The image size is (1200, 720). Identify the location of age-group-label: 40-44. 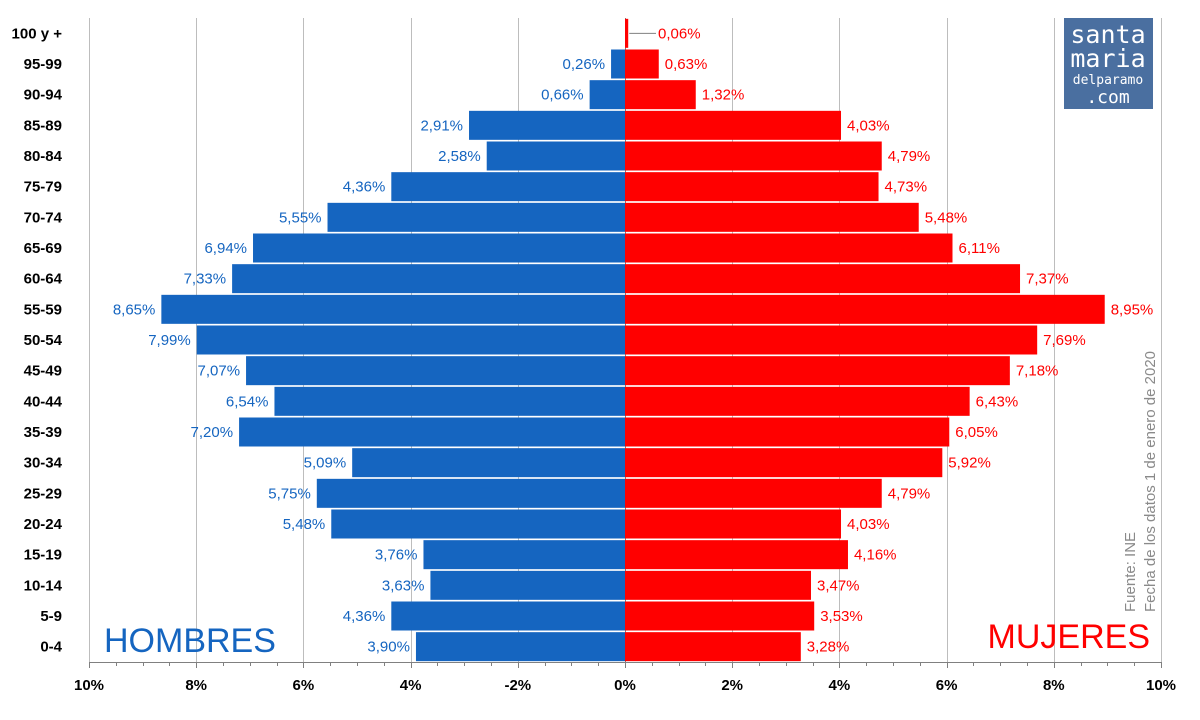
(43, 401).